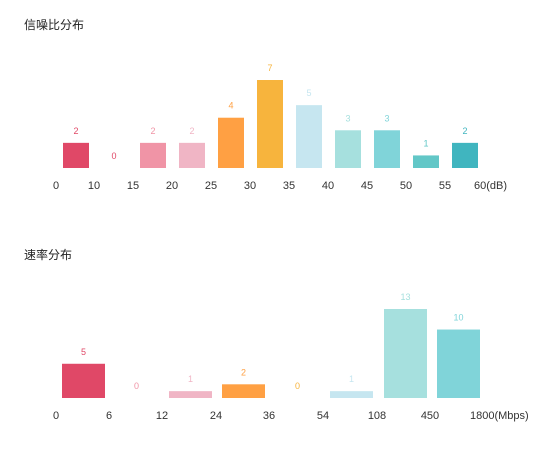 This screenshot has height=456, width=550. I want to click on rate-x-tick-label: 450, so click(430, 416).